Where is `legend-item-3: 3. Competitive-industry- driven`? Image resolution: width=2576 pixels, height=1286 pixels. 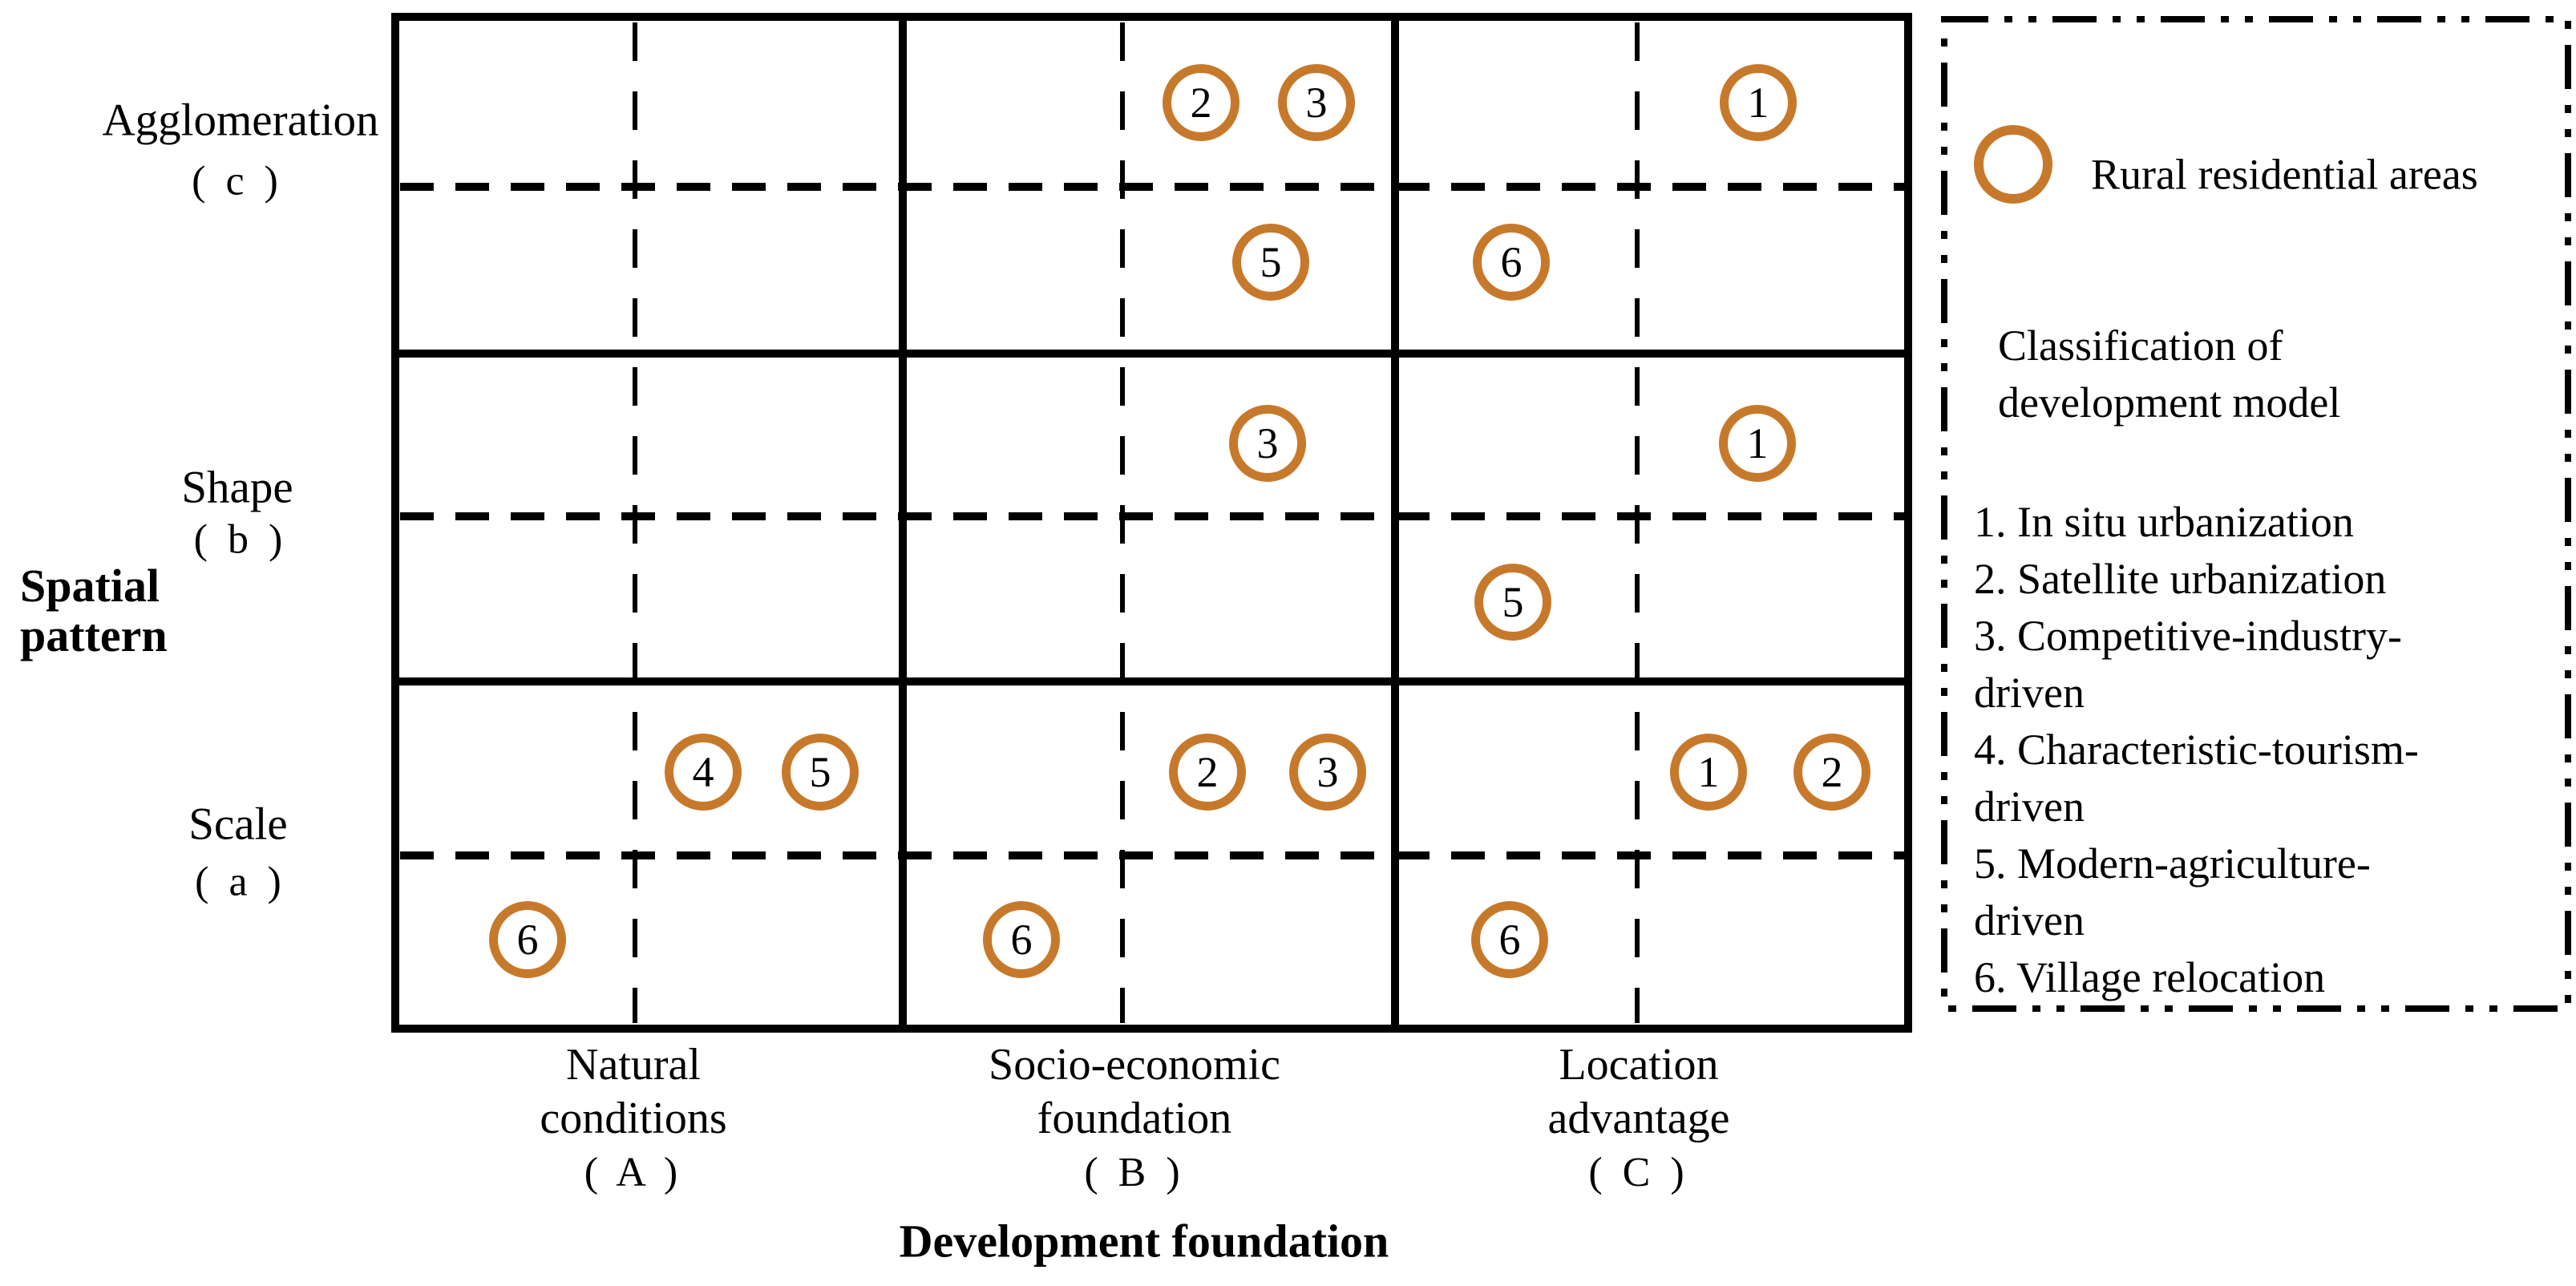
legend-item-3: 3. Competitive-industry- driven is located at coordinates (2188, 664).